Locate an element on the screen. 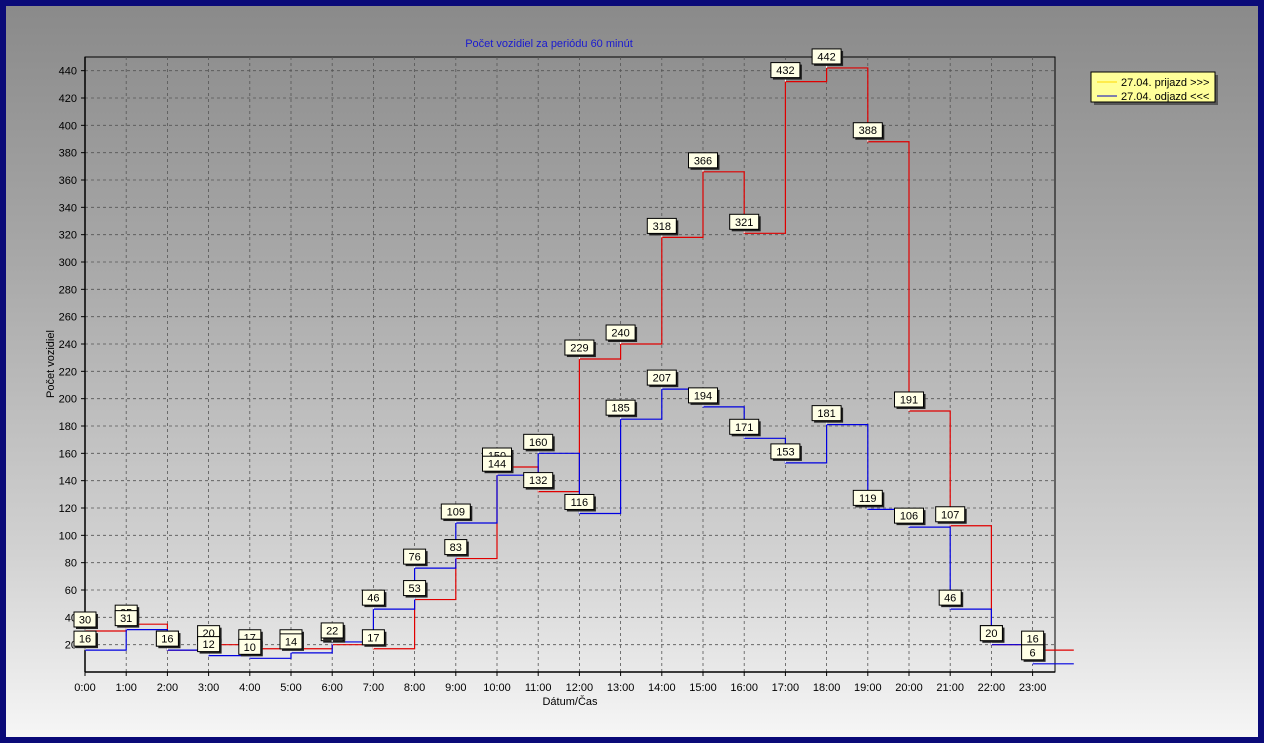 This screenshot has height=743, width=1264. data-label-text: 17 is located at coordinates (373, 638).